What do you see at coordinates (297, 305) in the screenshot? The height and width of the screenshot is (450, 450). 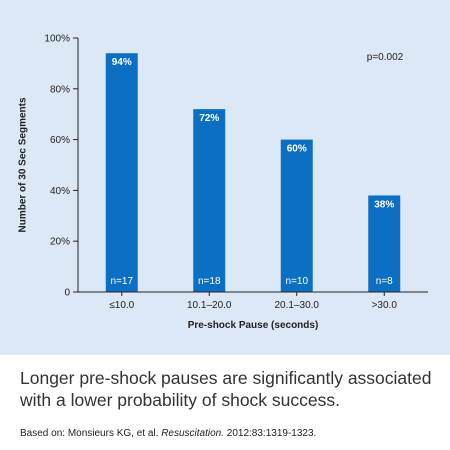 I see `x-tick-label: 20.1–30.0` at bounding box center [297, 305].